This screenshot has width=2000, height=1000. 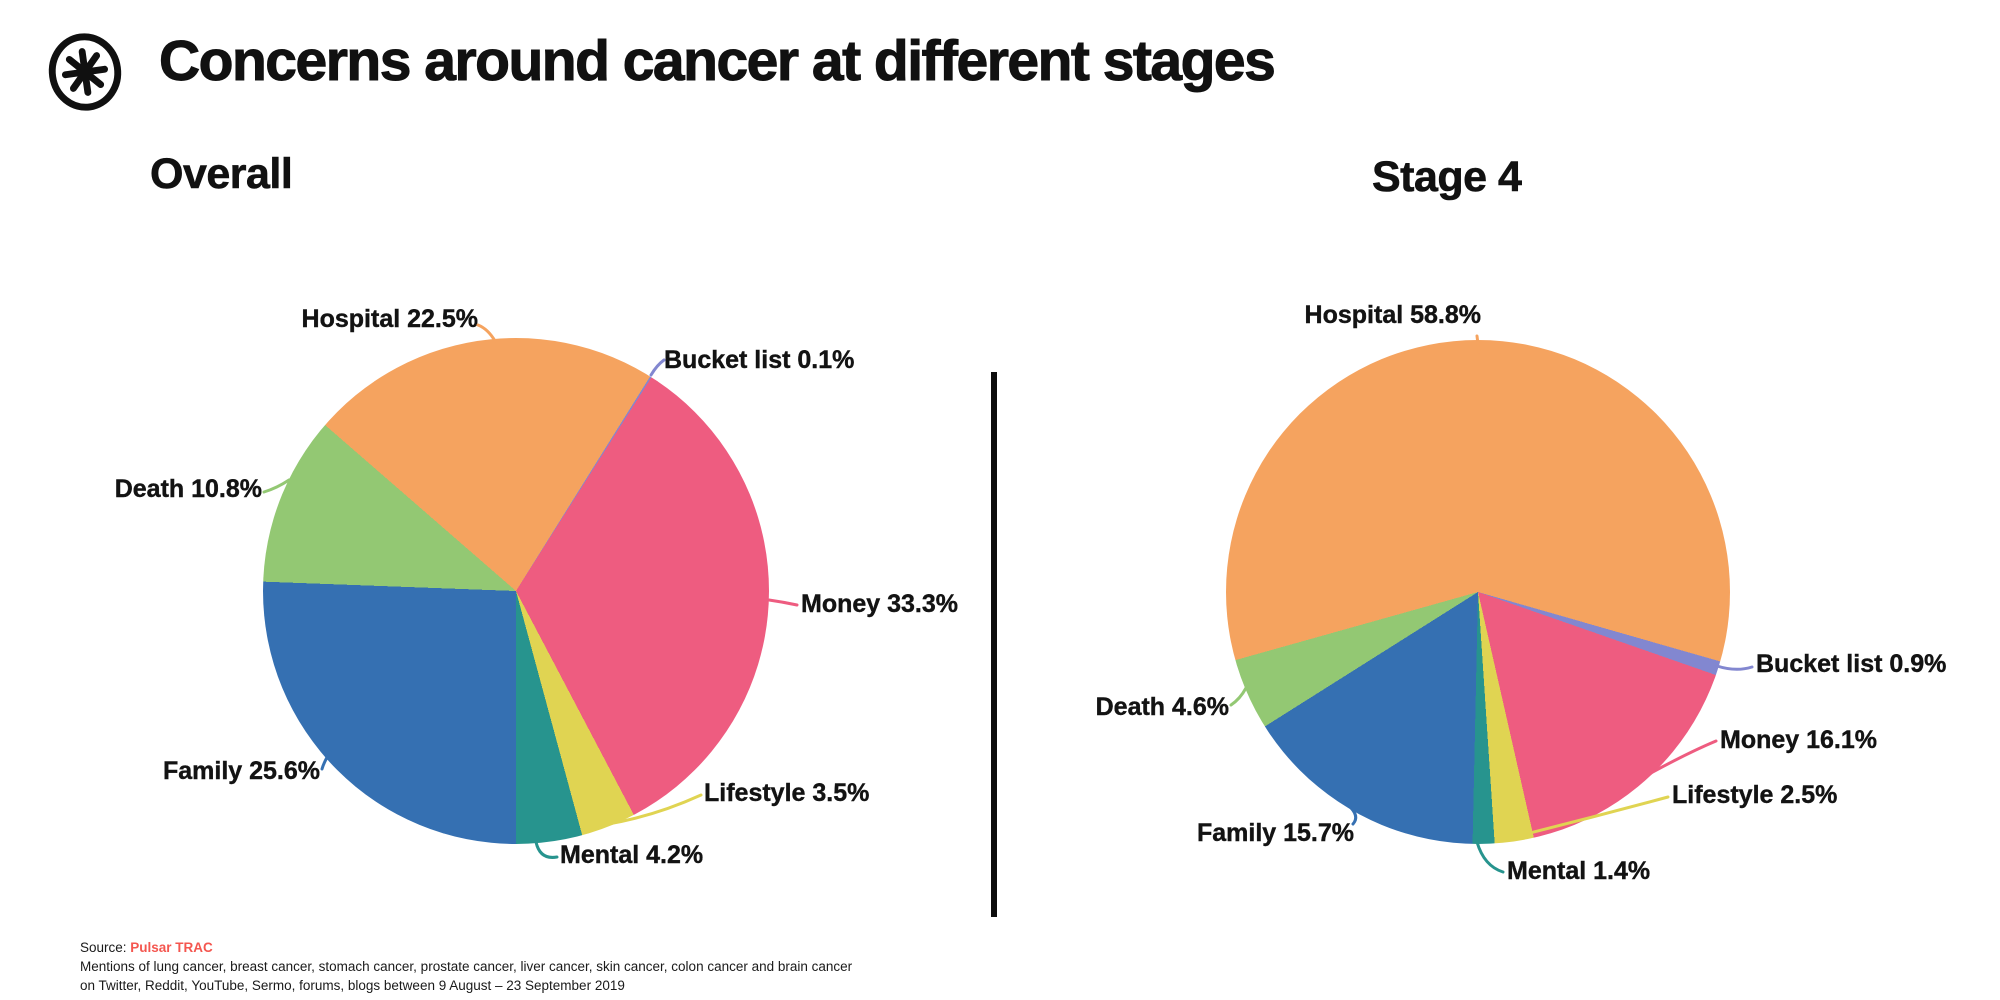 I want to click on slice-label-stage-4-death: Death 4.6%, so click(x=1162, y=707).